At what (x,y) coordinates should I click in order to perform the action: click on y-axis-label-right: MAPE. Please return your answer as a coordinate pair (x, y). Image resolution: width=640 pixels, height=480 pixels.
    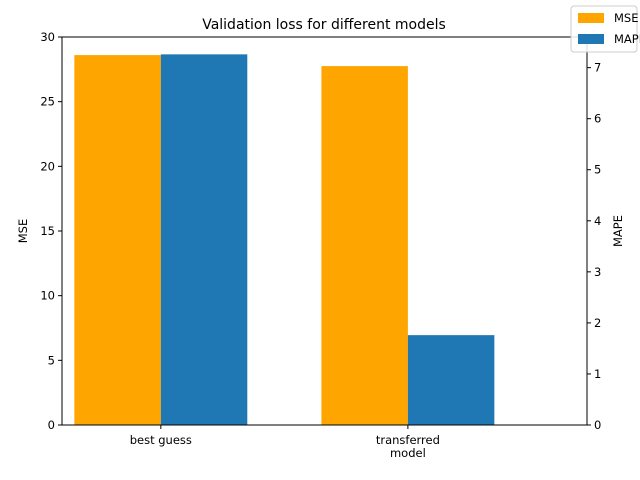
    Looking at the image, I should click on (618, 231).